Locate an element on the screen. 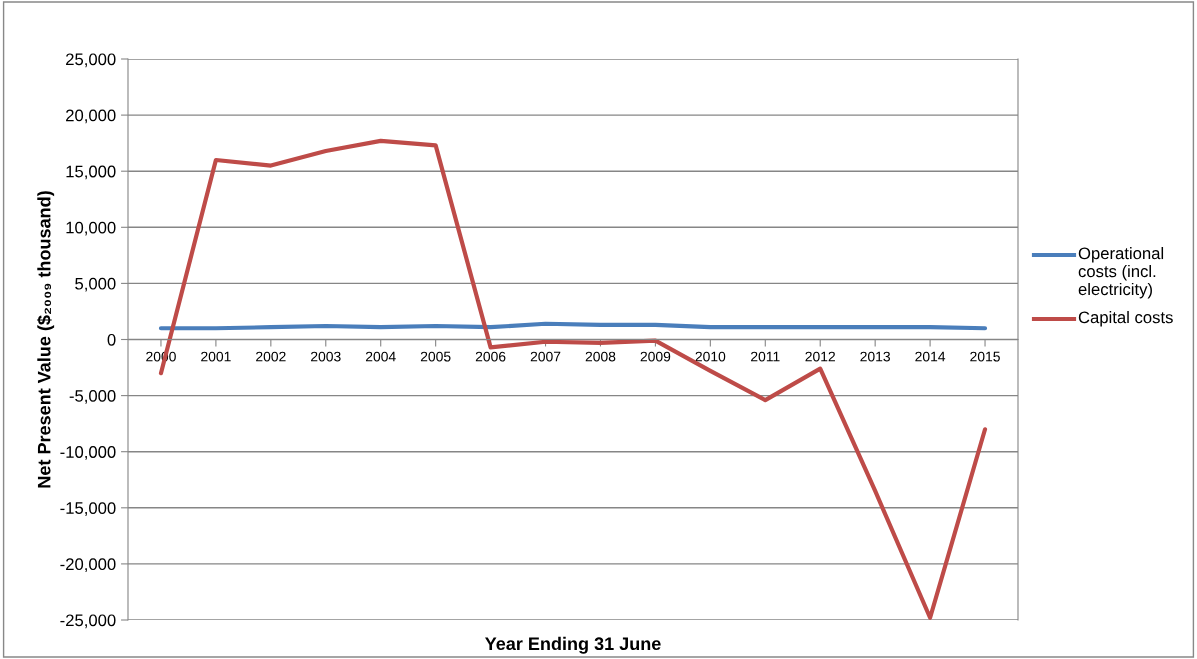 The image size is (1197, 659). x-tick-label: 2006 is located at coordinates (490, 356).